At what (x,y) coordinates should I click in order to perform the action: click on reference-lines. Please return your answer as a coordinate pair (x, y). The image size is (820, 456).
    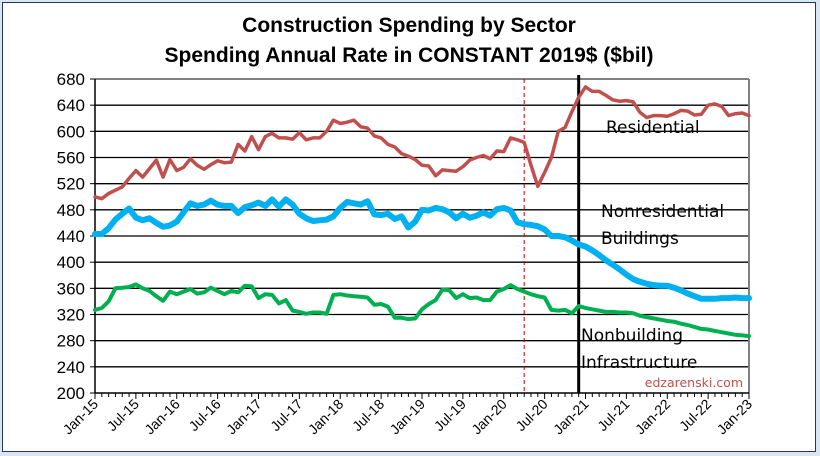
    Looking at the image, I should click on (552, 234).